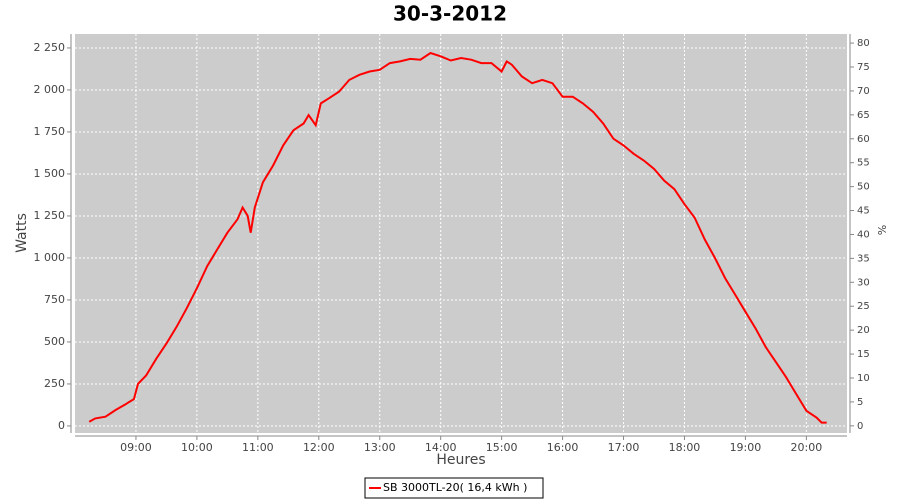  I want to click on y-tick-label: 1 000, so click(50, 257).